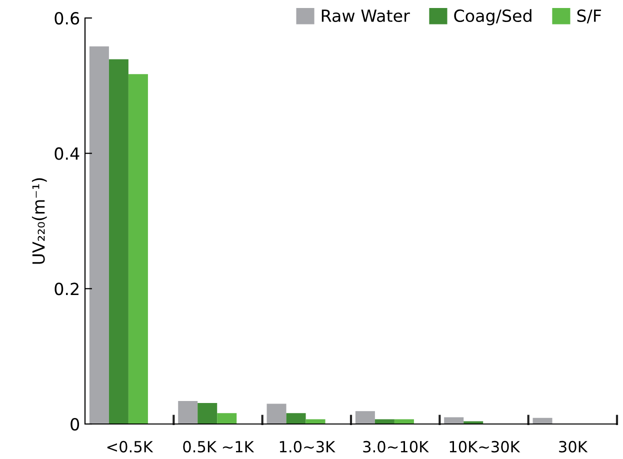 The image size is (623, 459). Describe the element at coordinates (493, 17) in the screenshot. I see `legend-label: Coag/Sed` at that location.